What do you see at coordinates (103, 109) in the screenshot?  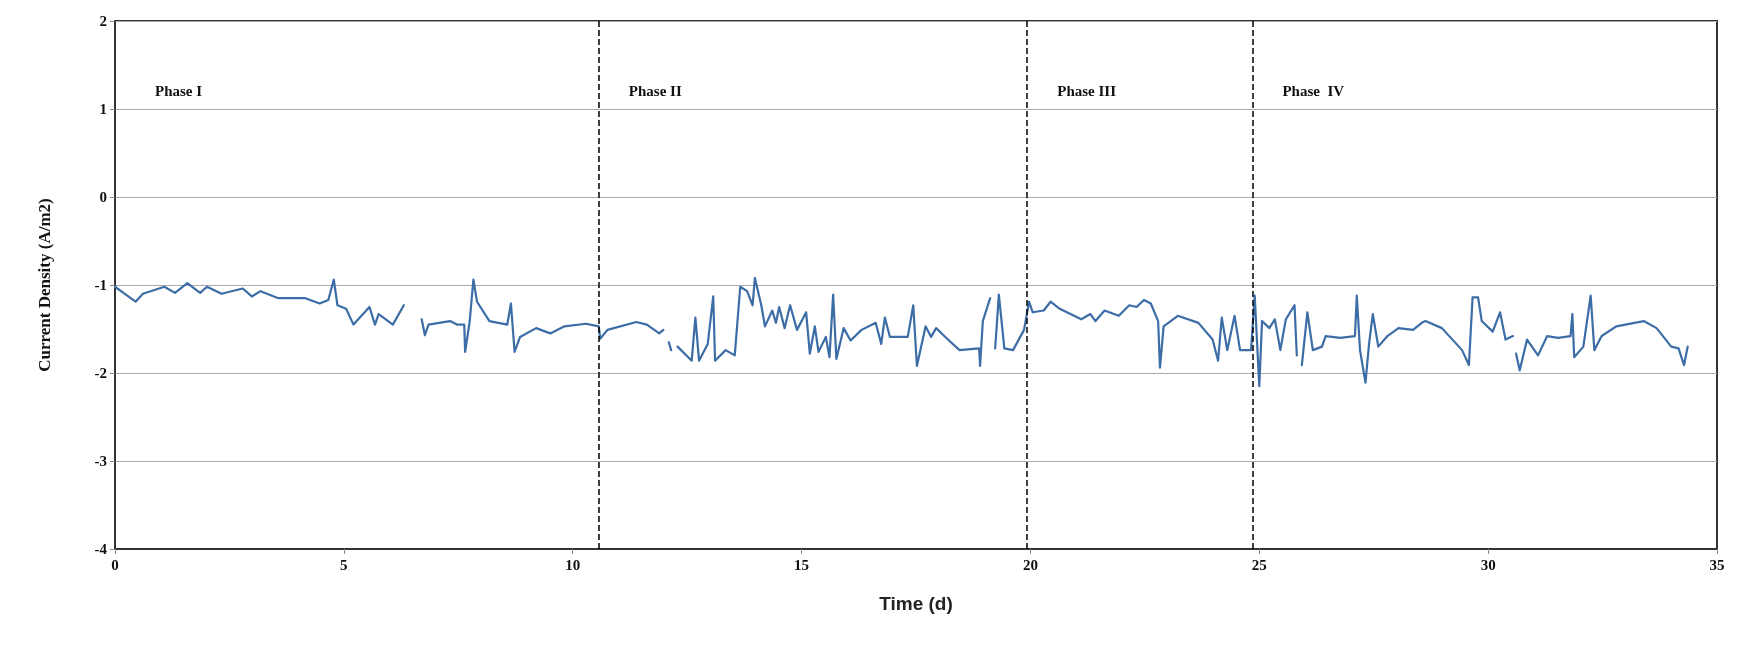 I see `y-tick-label: 1` at bounding box center [103, 109].